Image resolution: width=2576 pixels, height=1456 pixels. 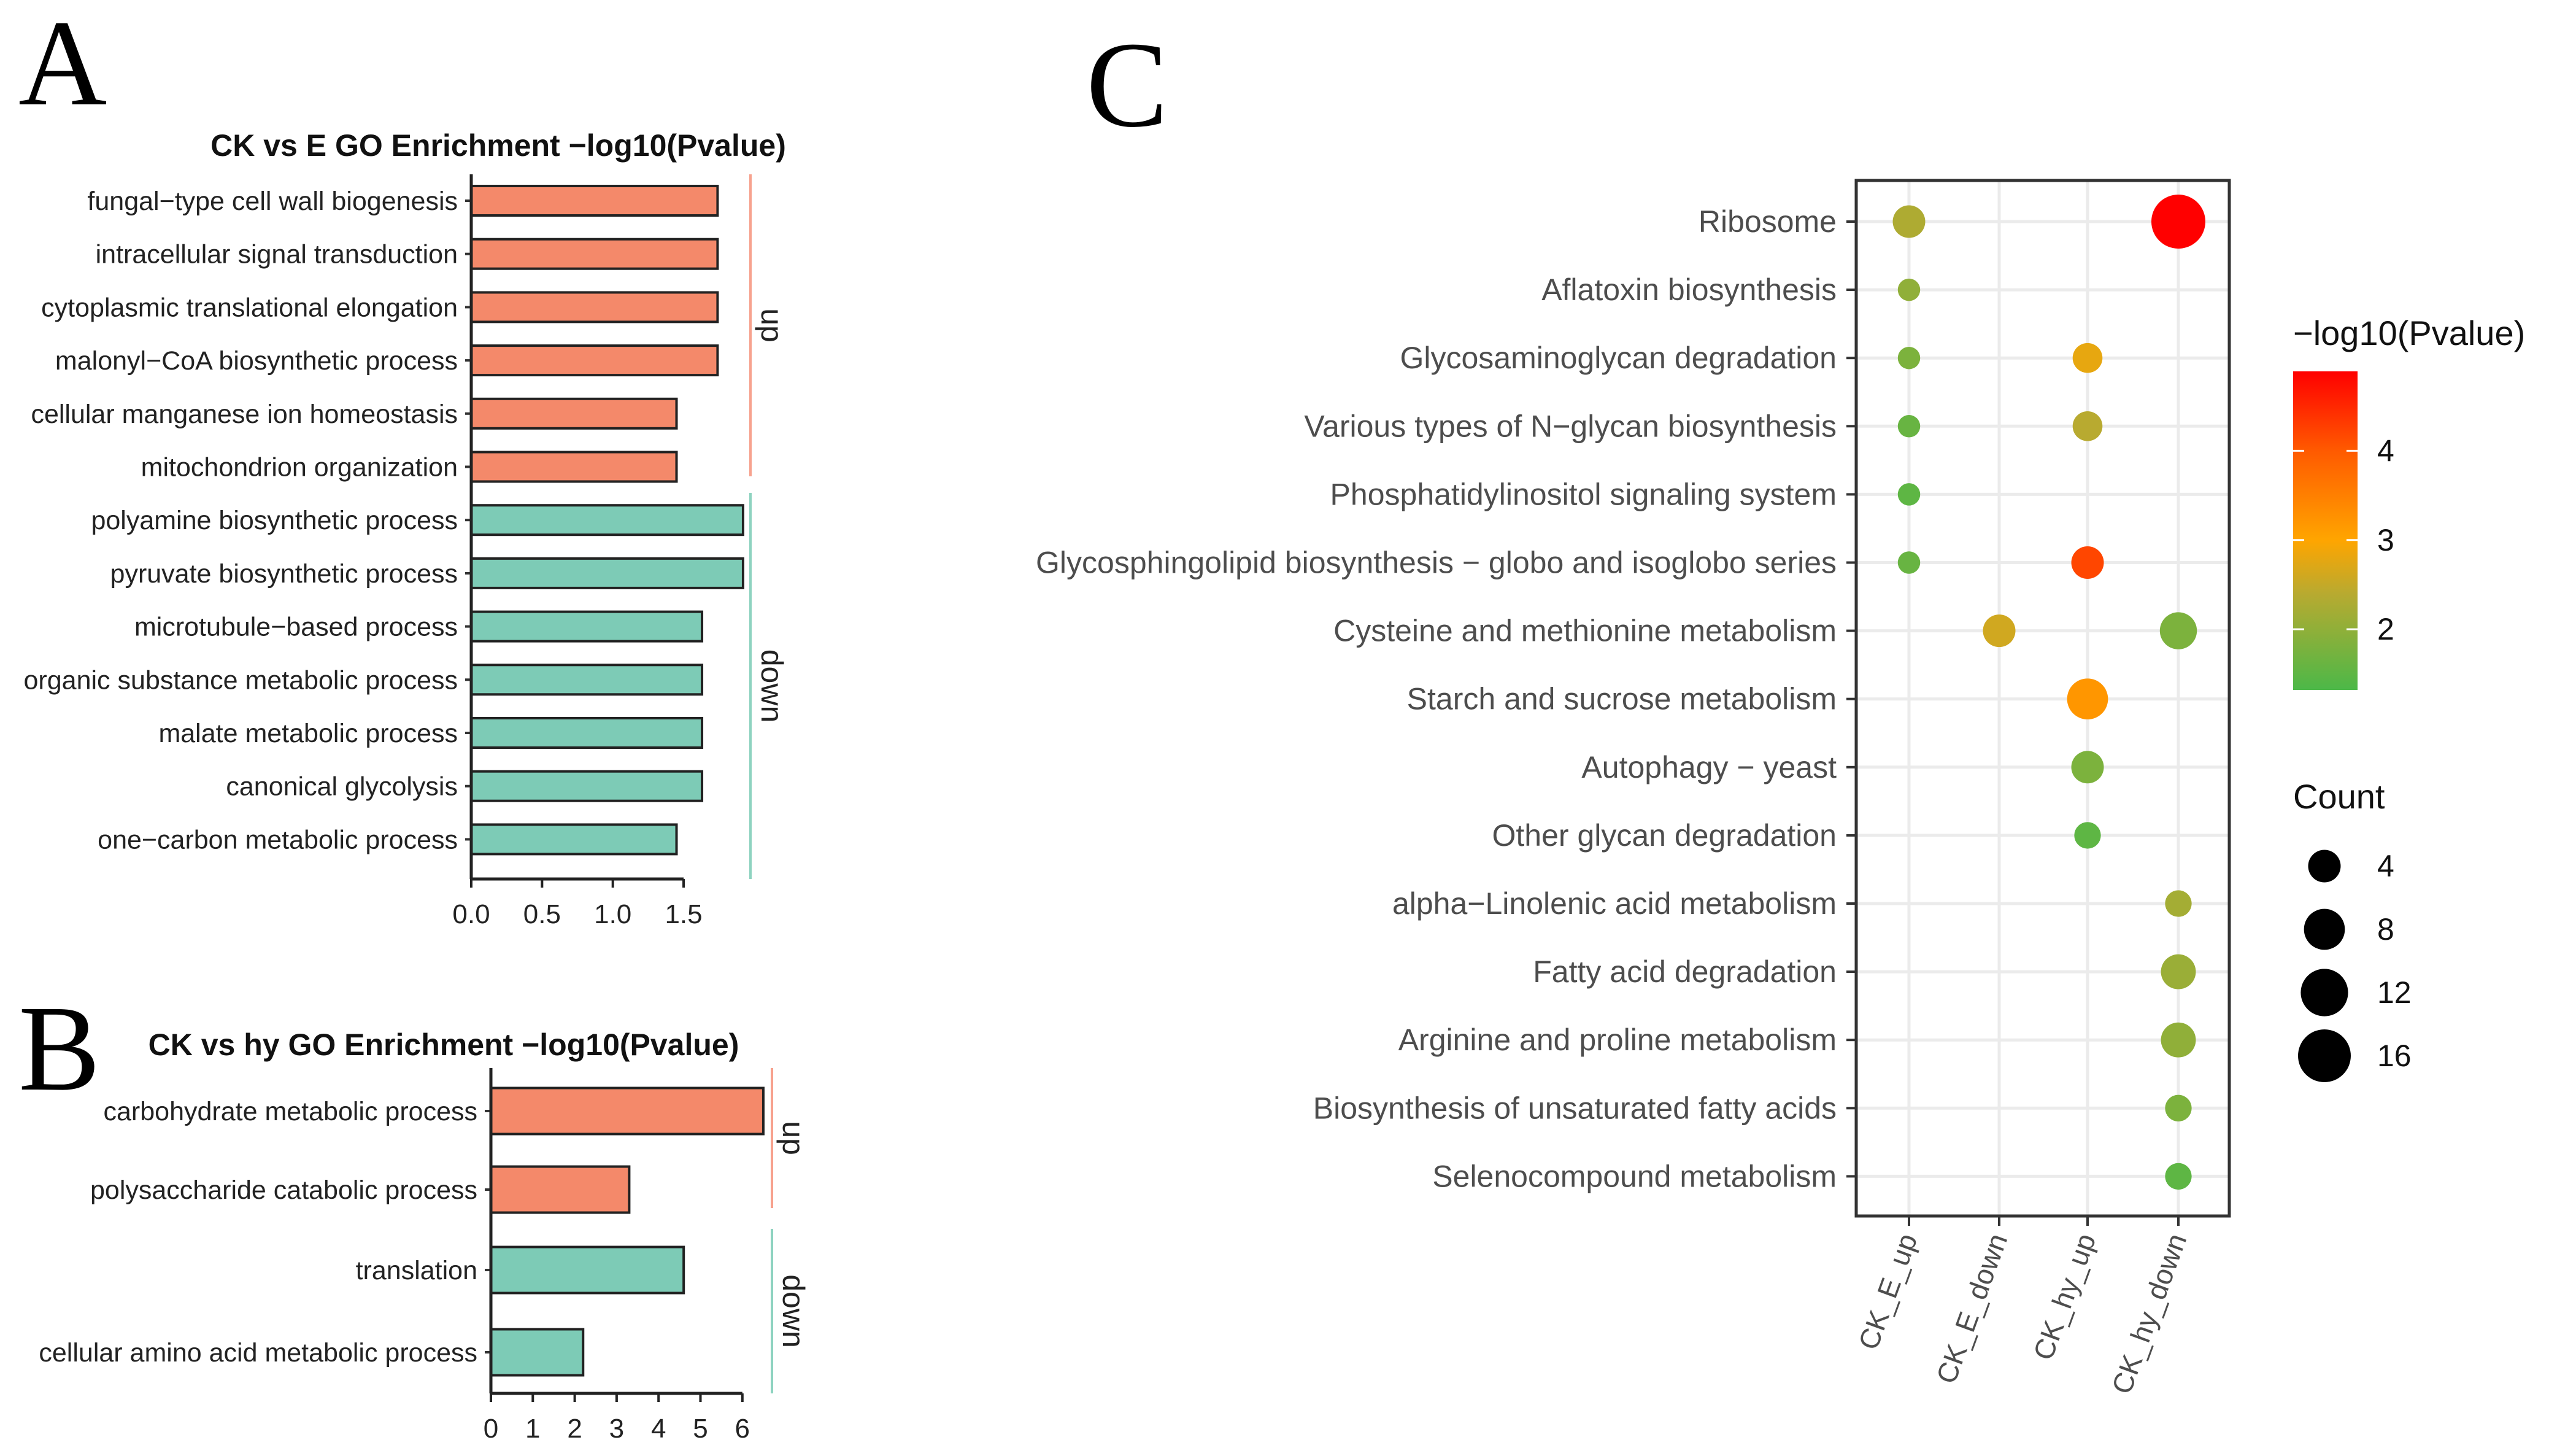 What do you see at coordinates (793, 1138) in the screenshot?
I see `panel-b-group-label-up: up` at bounding box center [793, 1138].